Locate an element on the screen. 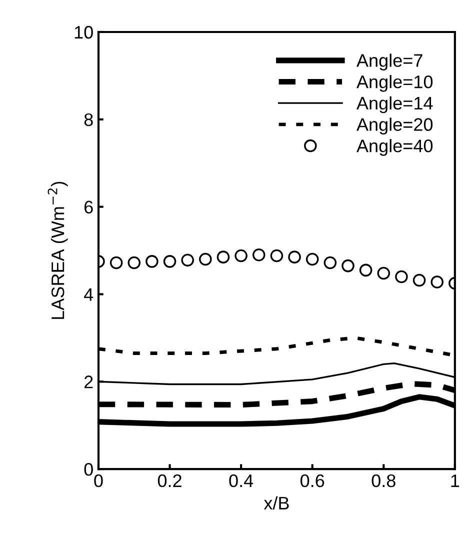 This screenshot has height=533, width=469. x-tick-label: 0.8 is located at coordinates (384, 481).